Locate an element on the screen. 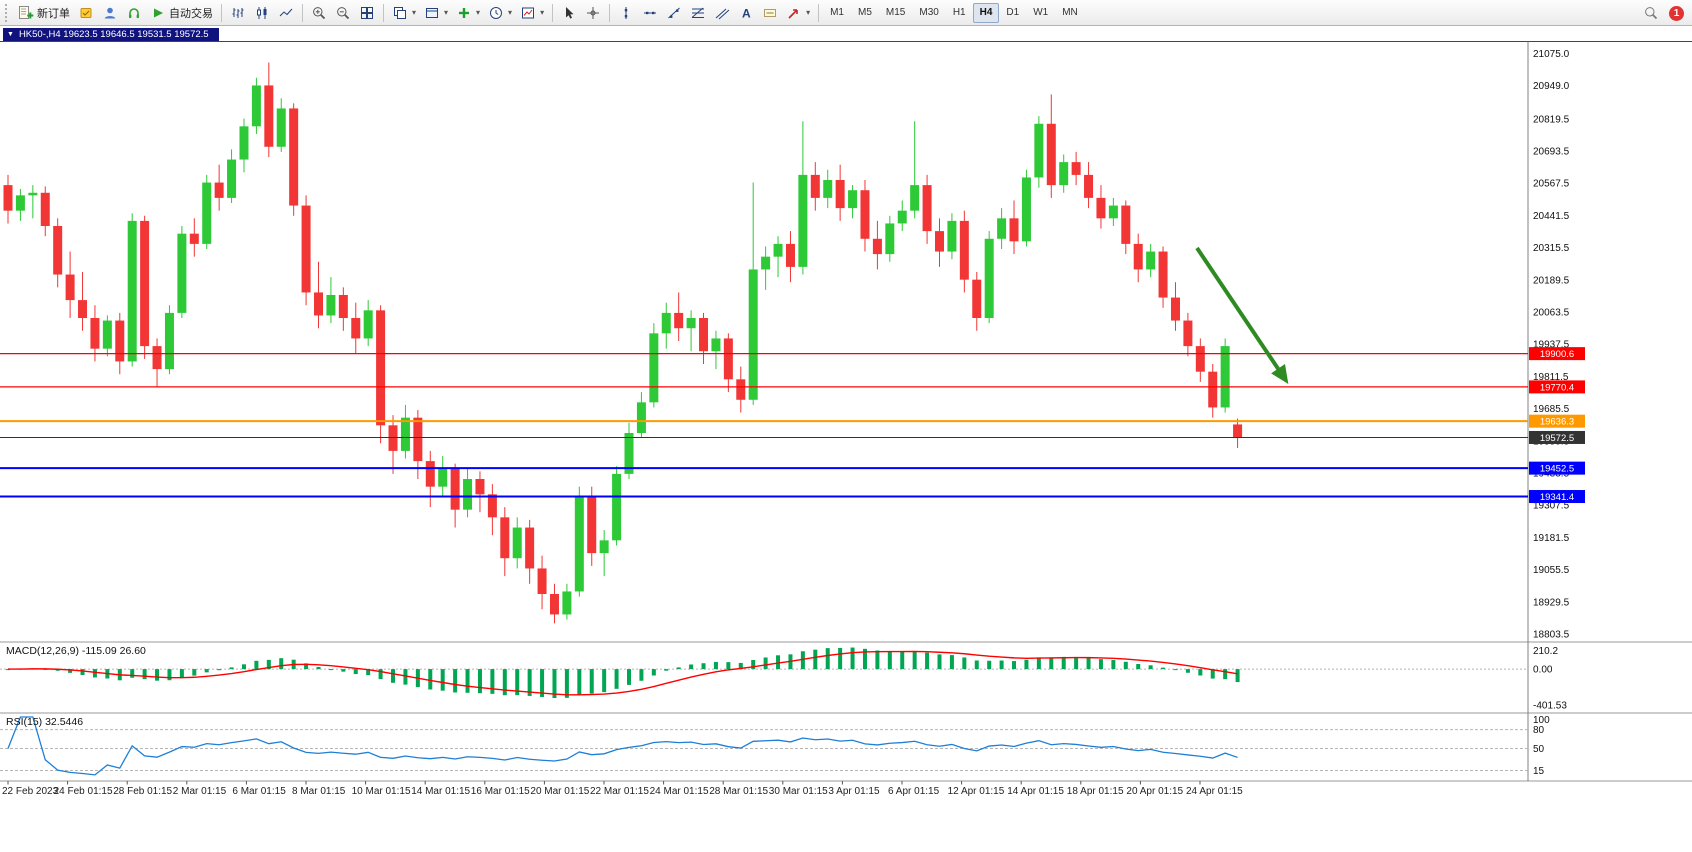 The width and height of the screenshot is (1692, 852). time-axis-label: 24 Apr 01:15 is located at coordinates (1214, 791).